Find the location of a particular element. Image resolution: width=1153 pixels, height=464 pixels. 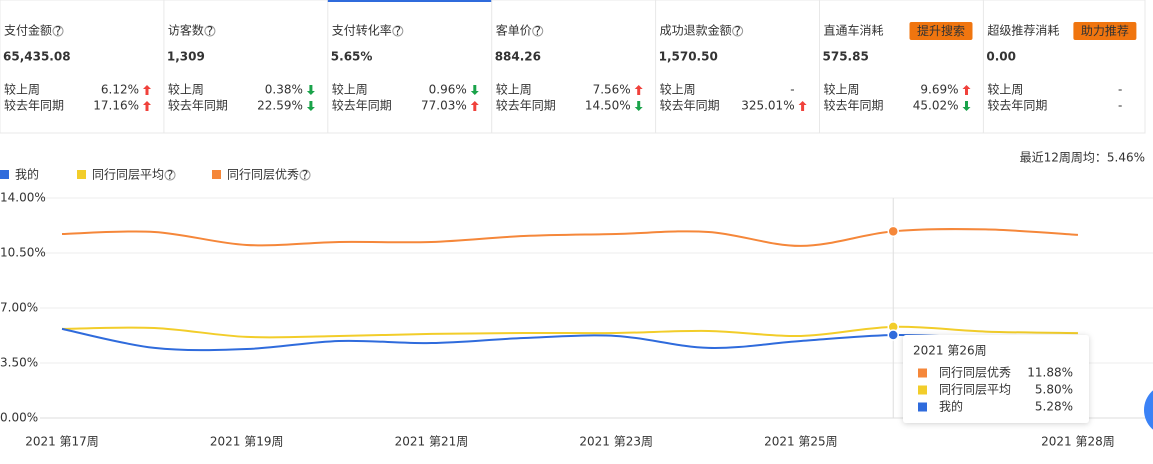

card-value: 1,570.50 is located at coordinates (688, 57).